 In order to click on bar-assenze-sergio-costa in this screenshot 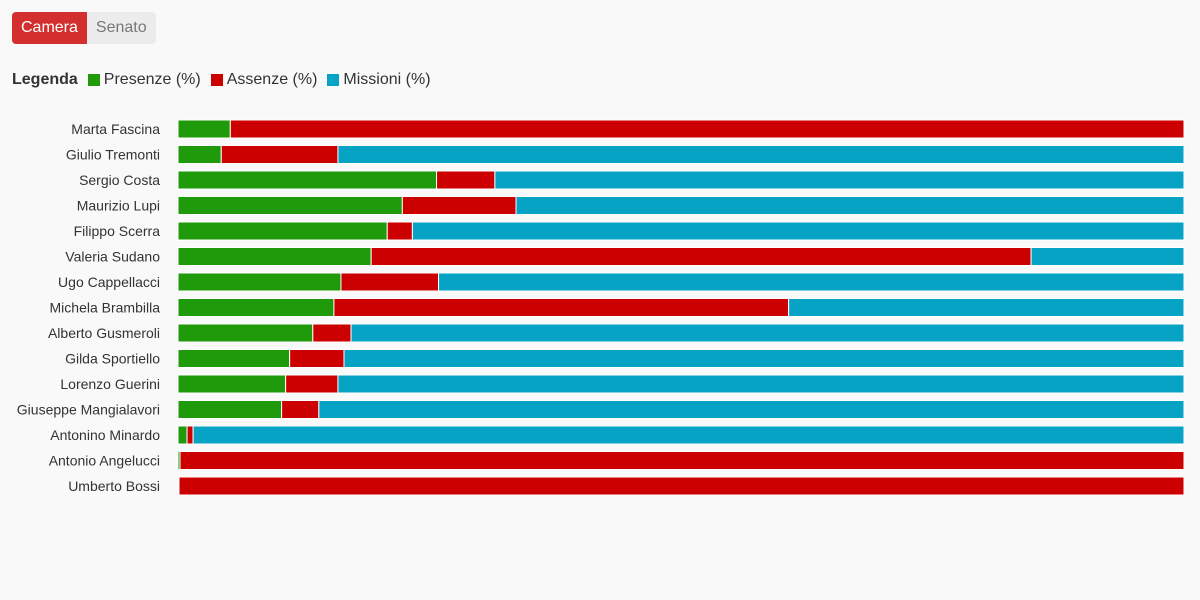, I will do `click(466, 180)`.